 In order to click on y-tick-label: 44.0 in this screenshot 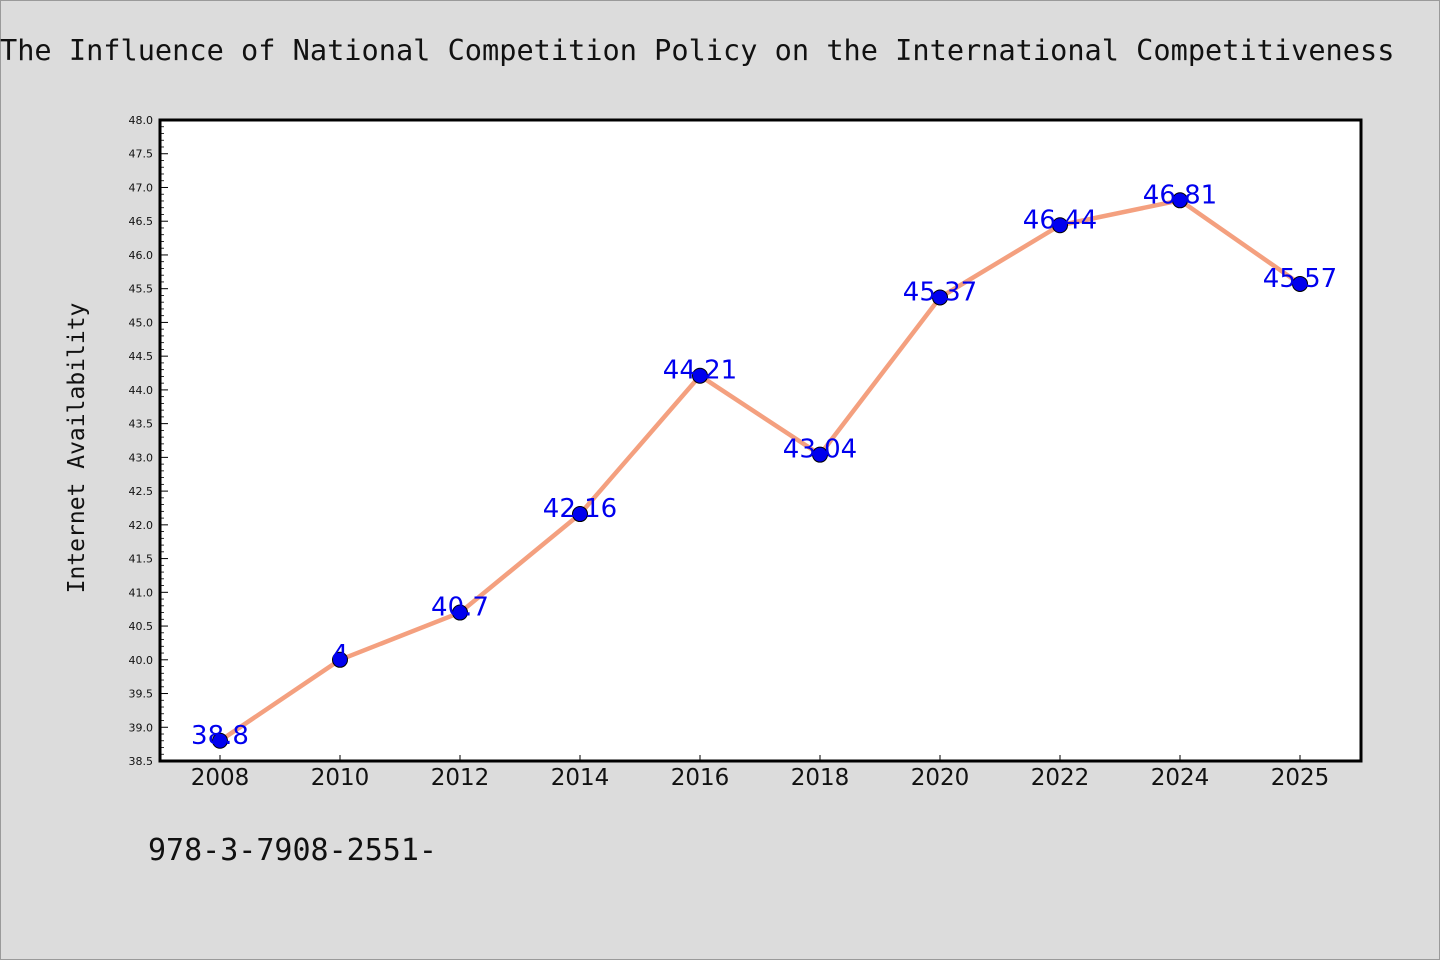, I will do `click(141, 390)`.